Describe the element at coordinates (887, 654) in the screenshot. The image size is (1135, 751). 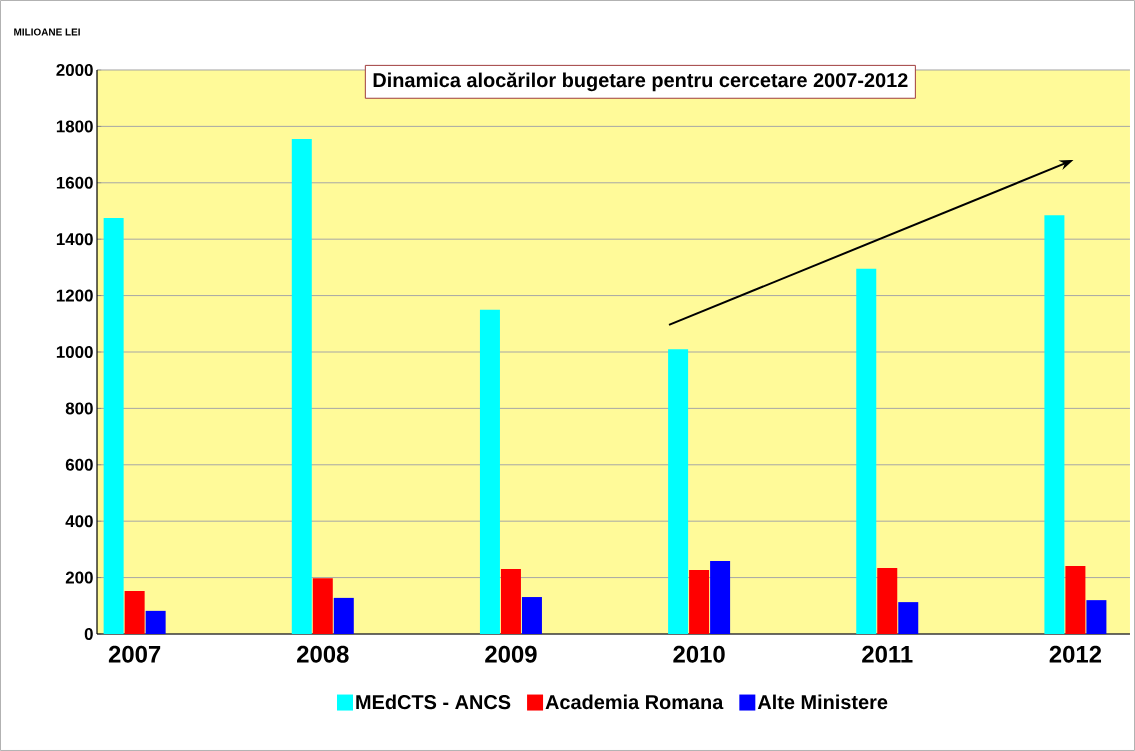
I see `x-tick-label: 2011` at that location.